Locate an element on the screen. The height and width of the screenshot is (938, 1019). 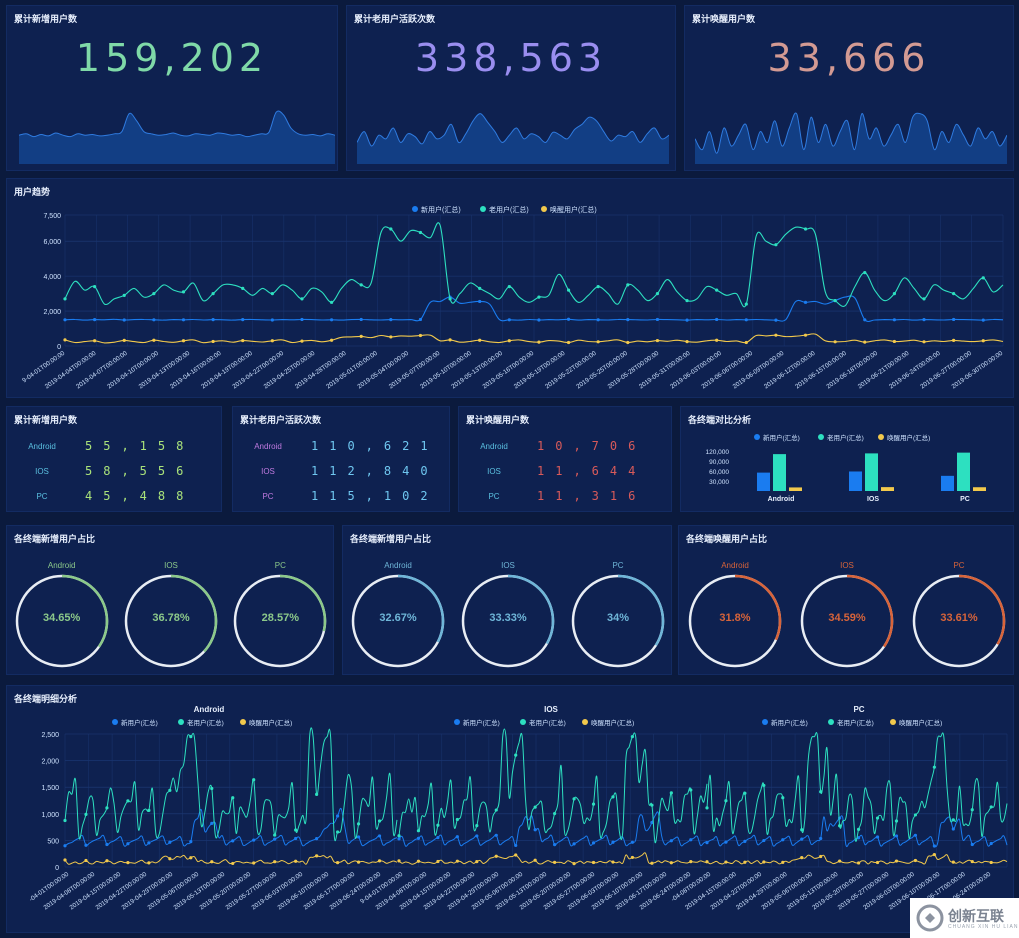
x-tick-label: 2019-05-31T00:00:00 is located at coordinates (665, 370).